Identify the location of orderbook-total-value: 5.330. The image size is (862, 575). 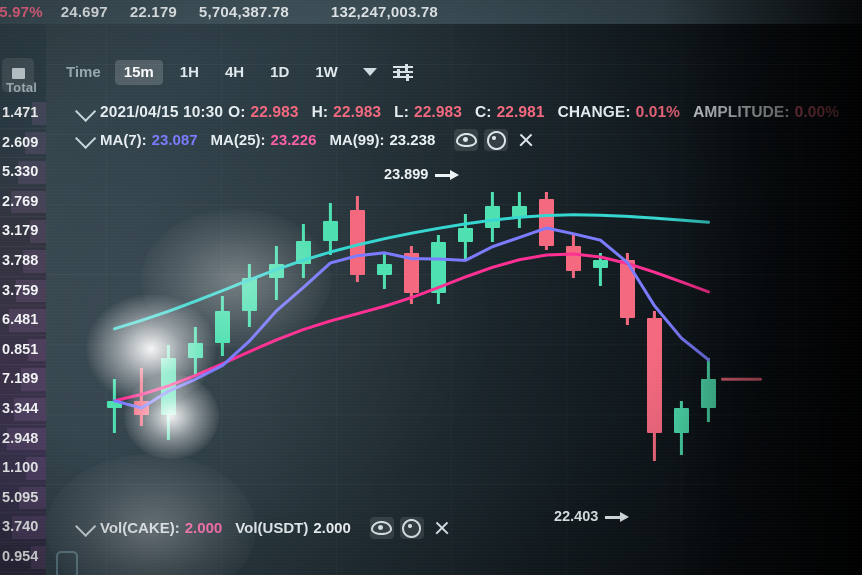
(20, 172).